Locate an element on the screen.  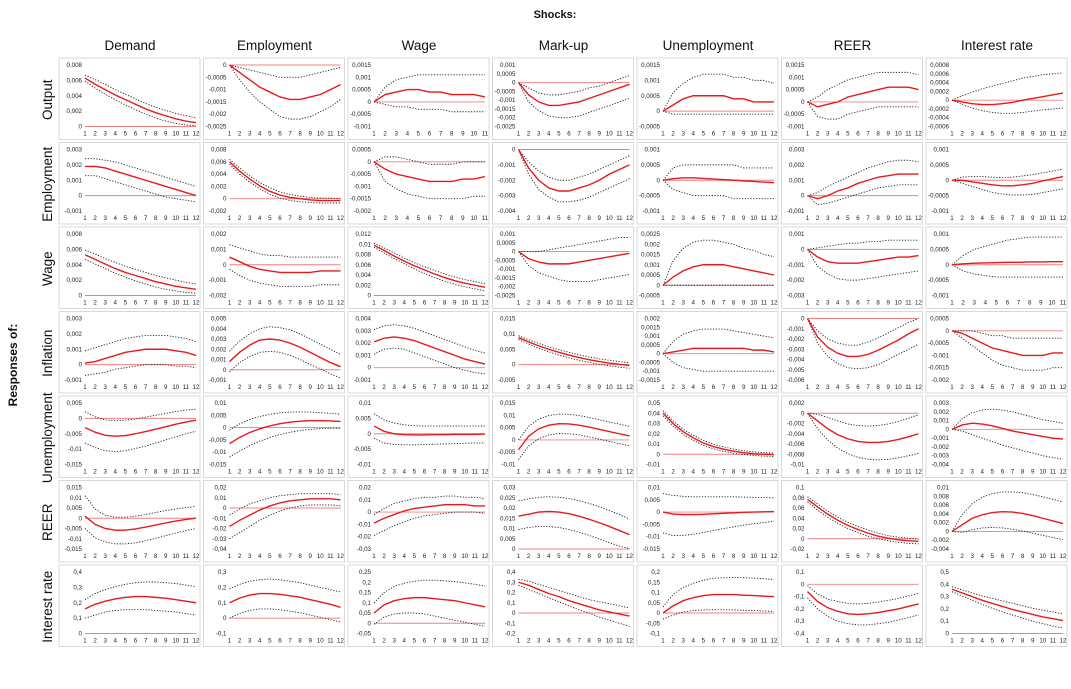
y-tick-label: -0,008 is located at coordinates (796, 454).